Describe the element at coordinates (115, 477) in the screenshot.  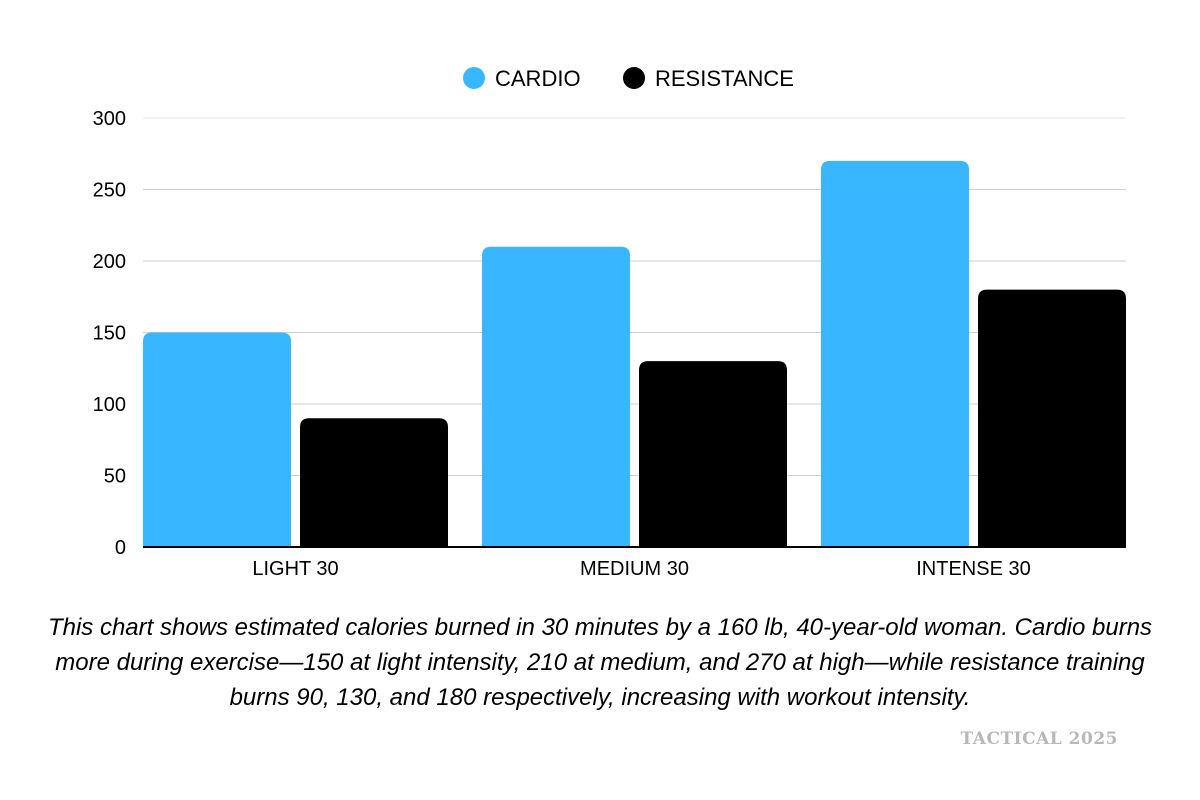
I see `y-tick-label: 50` at that location.